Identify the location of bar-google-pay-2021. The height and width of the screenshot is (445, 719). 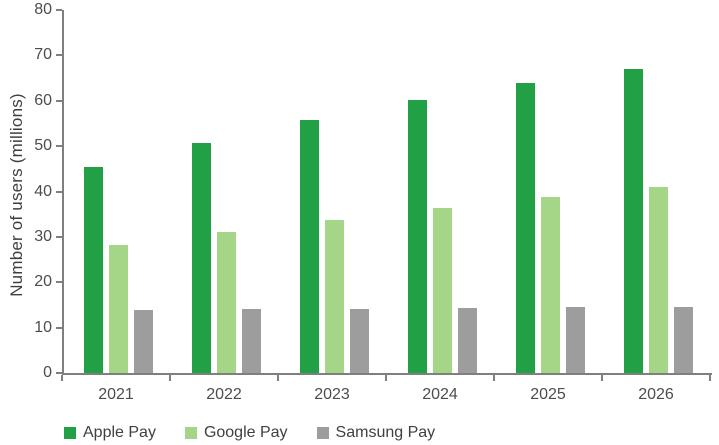
(118, 308).